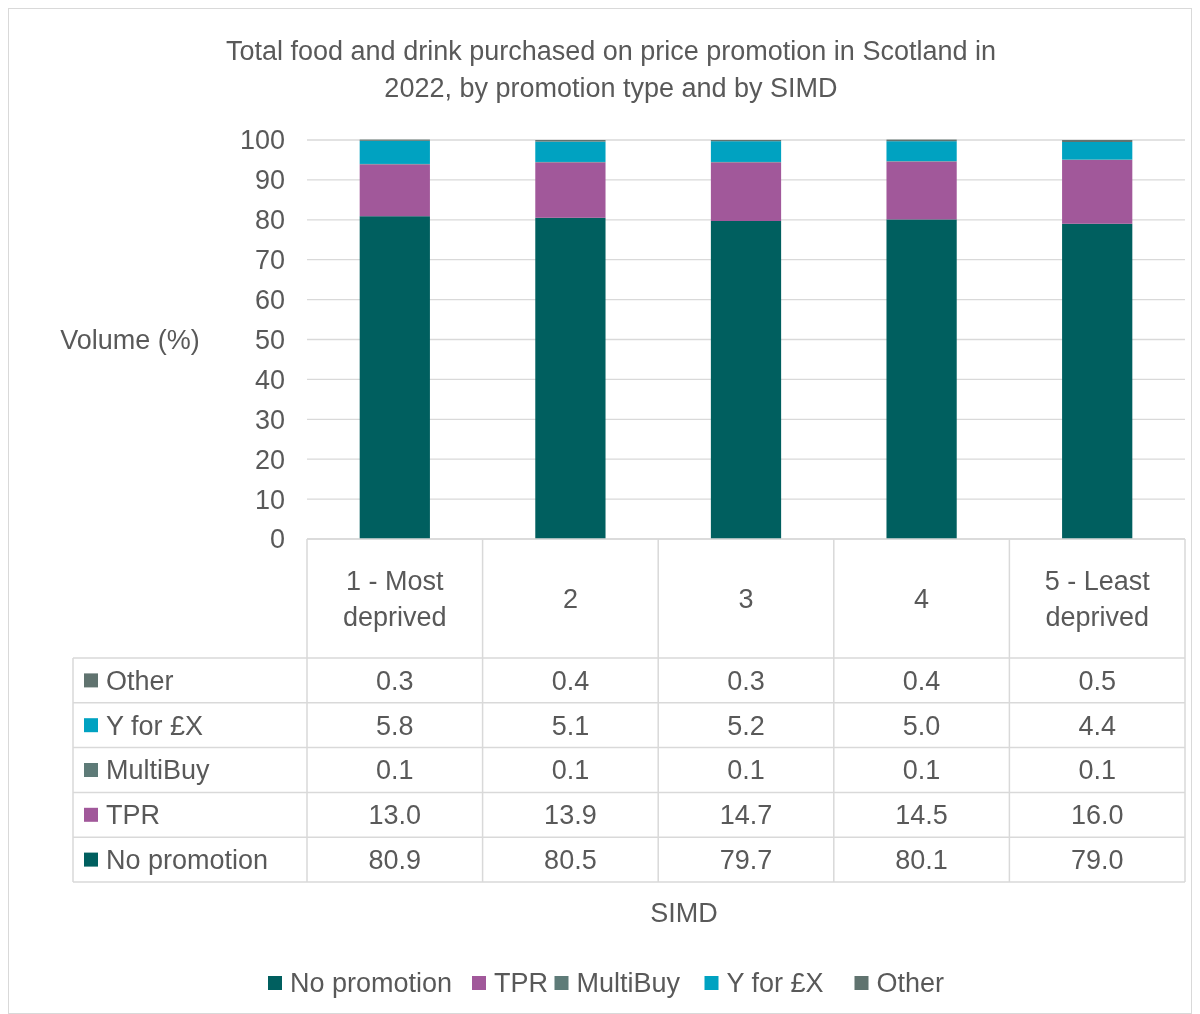 The width and height of the screenshot is (1200, 1014). Describe the element at coordinates (269, 419) in the screenshot. I see `y-tick-label: 30` at that location.